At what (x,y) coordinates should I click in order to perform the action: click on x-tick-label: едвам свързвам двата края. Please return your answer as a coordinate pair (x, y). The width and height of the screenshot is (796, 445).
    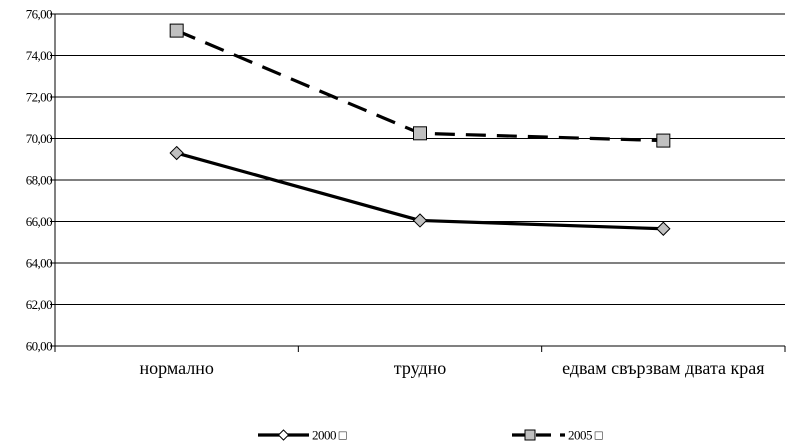
    Looking at the image, I should click on (663, 368).